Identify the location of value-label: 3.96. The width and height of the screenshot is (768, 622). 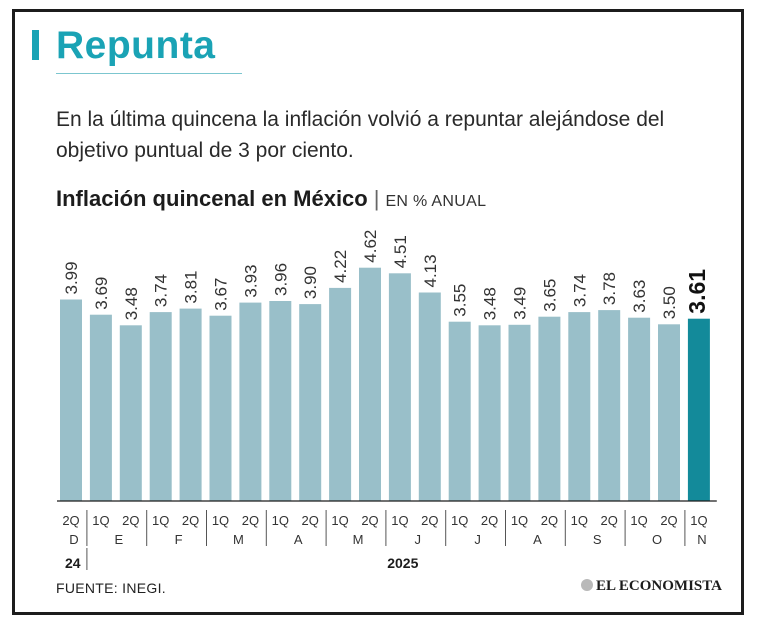
(280, 279).